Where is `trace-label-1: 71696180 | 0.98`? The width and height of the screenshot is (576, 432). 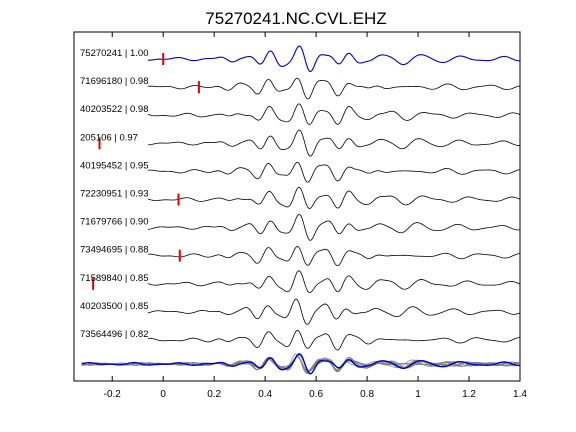
trace-label-1: 71696180 | 0.98 is located at coordinates (114, 81).